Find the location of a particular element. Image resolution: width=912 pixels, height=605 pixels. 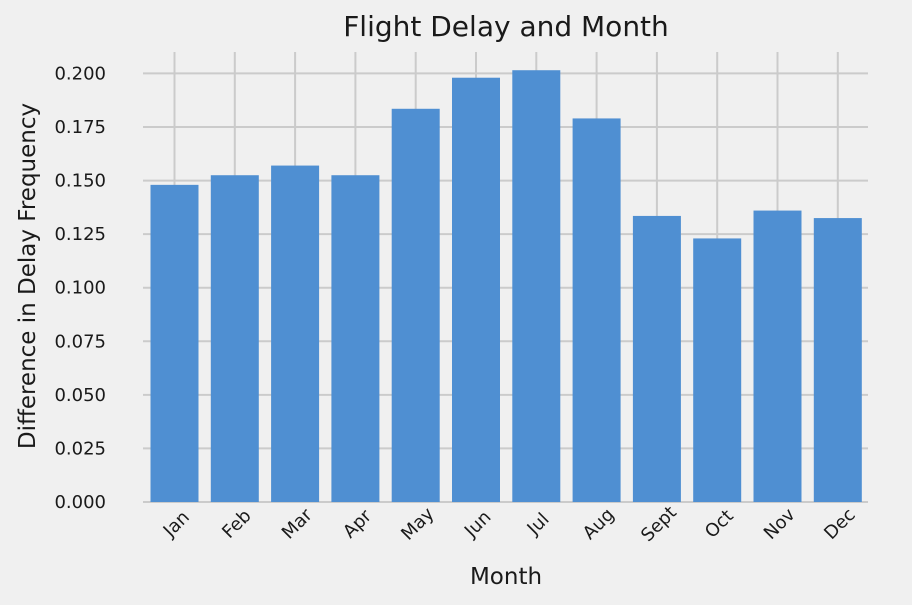

bar-feb is located at coordinates (234, 338).